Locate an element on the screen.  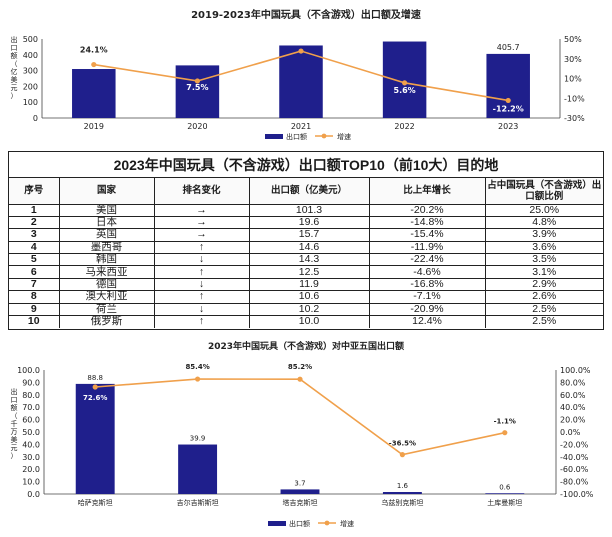
cell-share: 4.8% is located at coordinates (543, 222).